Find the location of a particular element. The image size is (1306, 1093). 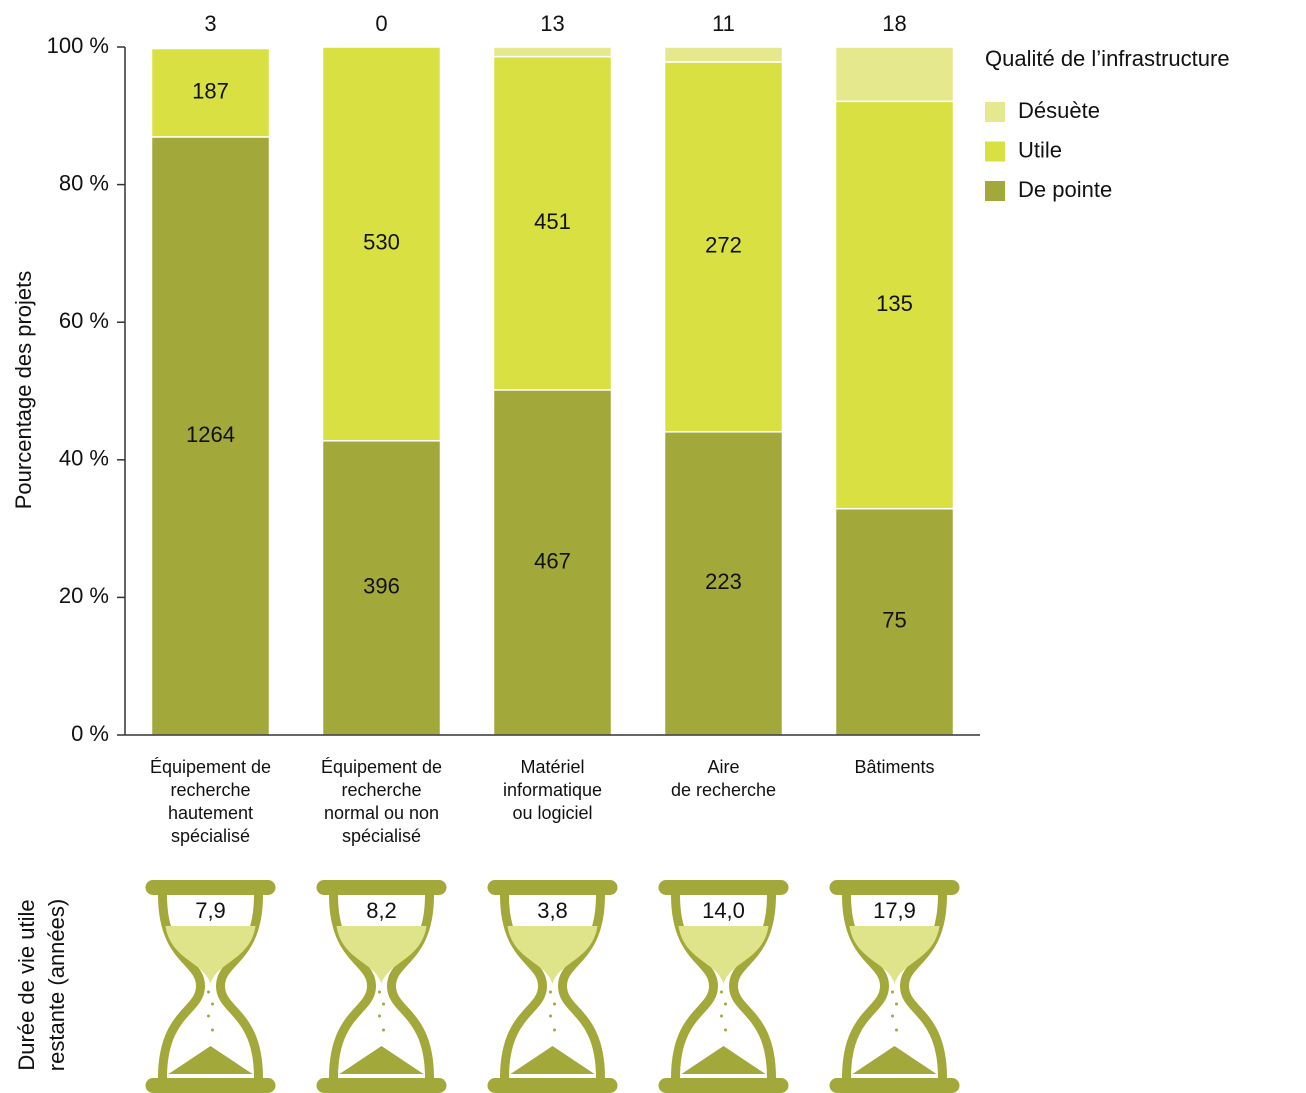

lifespan-value: 14,0 is located at coordinates (723, 910).